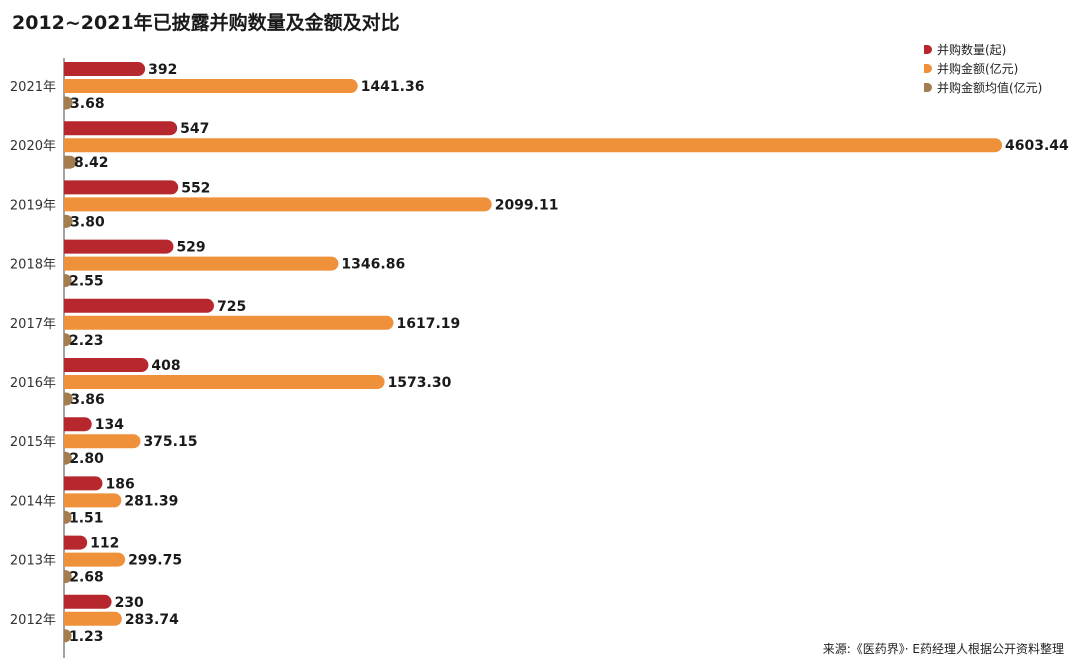 The image size is (1080, 672). I want to click on legend-item-avg: 并购金额均值(亿元), so click(983, 87).